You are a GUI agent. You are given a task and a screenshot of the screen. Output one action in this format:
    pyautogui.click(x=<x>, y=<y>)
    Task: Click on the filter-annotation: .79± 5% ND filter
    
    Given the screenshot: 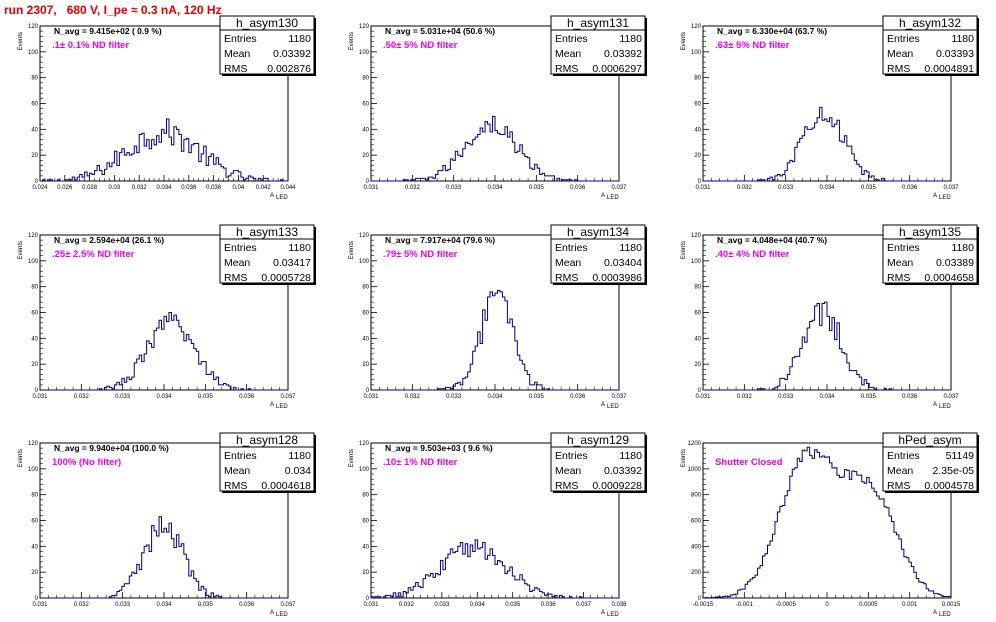 What is the action you would take?
    pyautogui.click(x=420, y=254)
    